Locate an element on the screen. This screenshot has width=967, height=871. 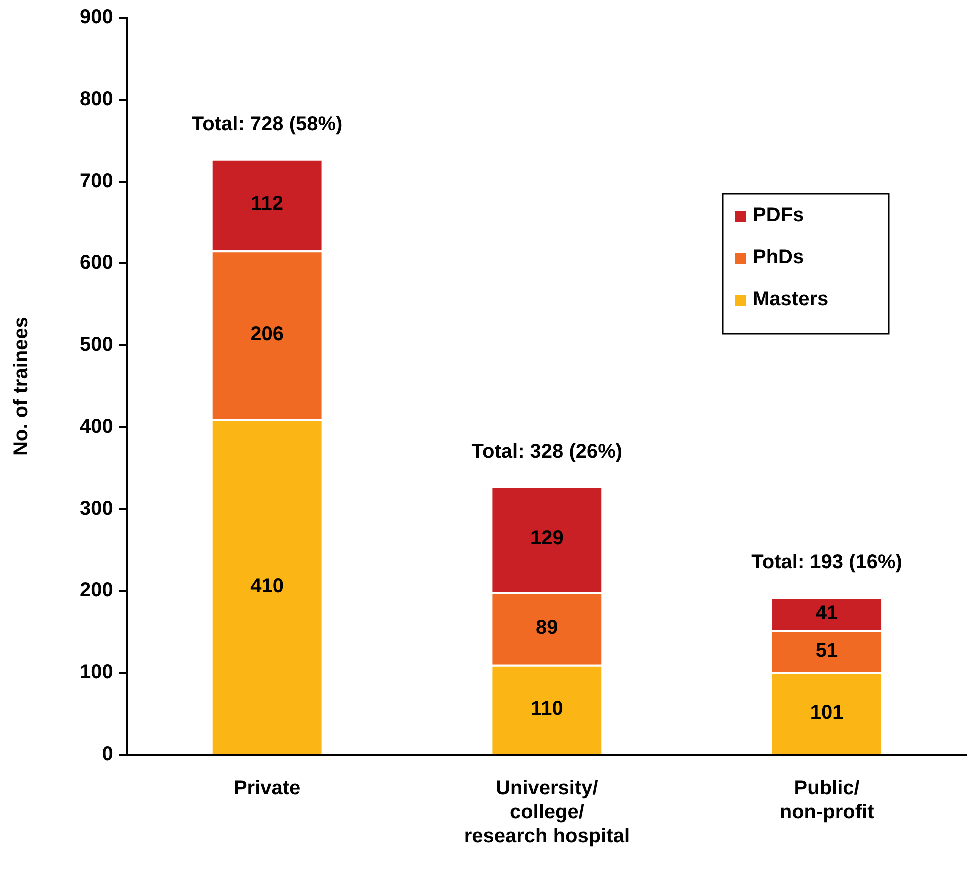
y-tick-label: 800 is located at coordinates (97, 99).